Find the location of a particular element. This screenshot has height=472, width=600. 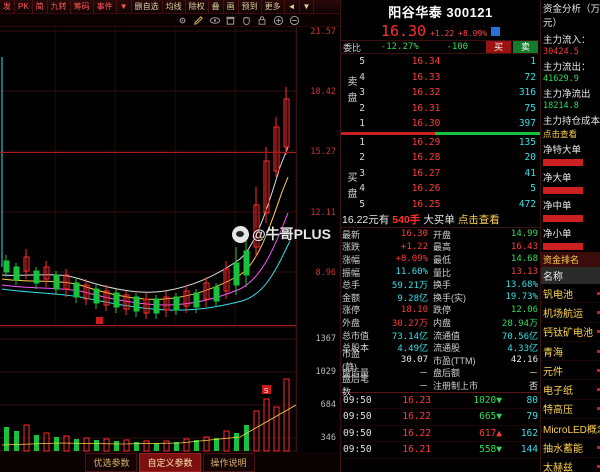

toolbar-button-12: 预到 is located at coordinates (250, 6).